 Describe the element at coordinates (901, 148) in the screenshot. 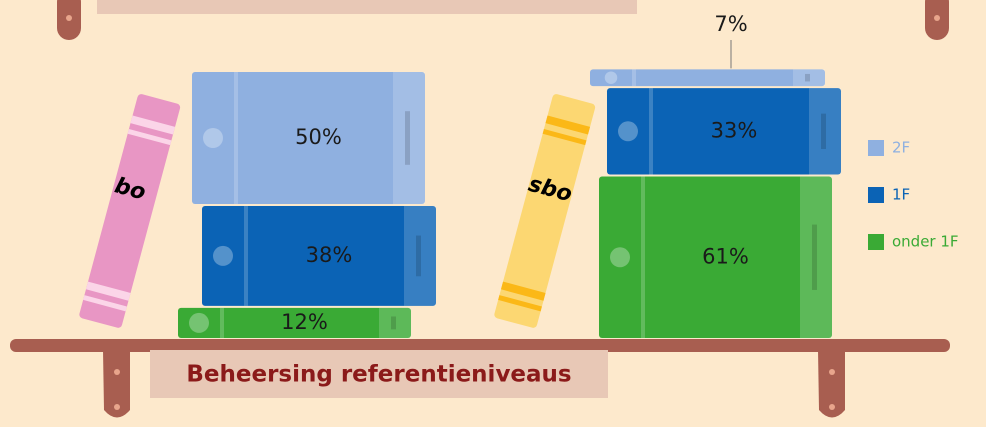

I see `legend-label: 2F` at that location.